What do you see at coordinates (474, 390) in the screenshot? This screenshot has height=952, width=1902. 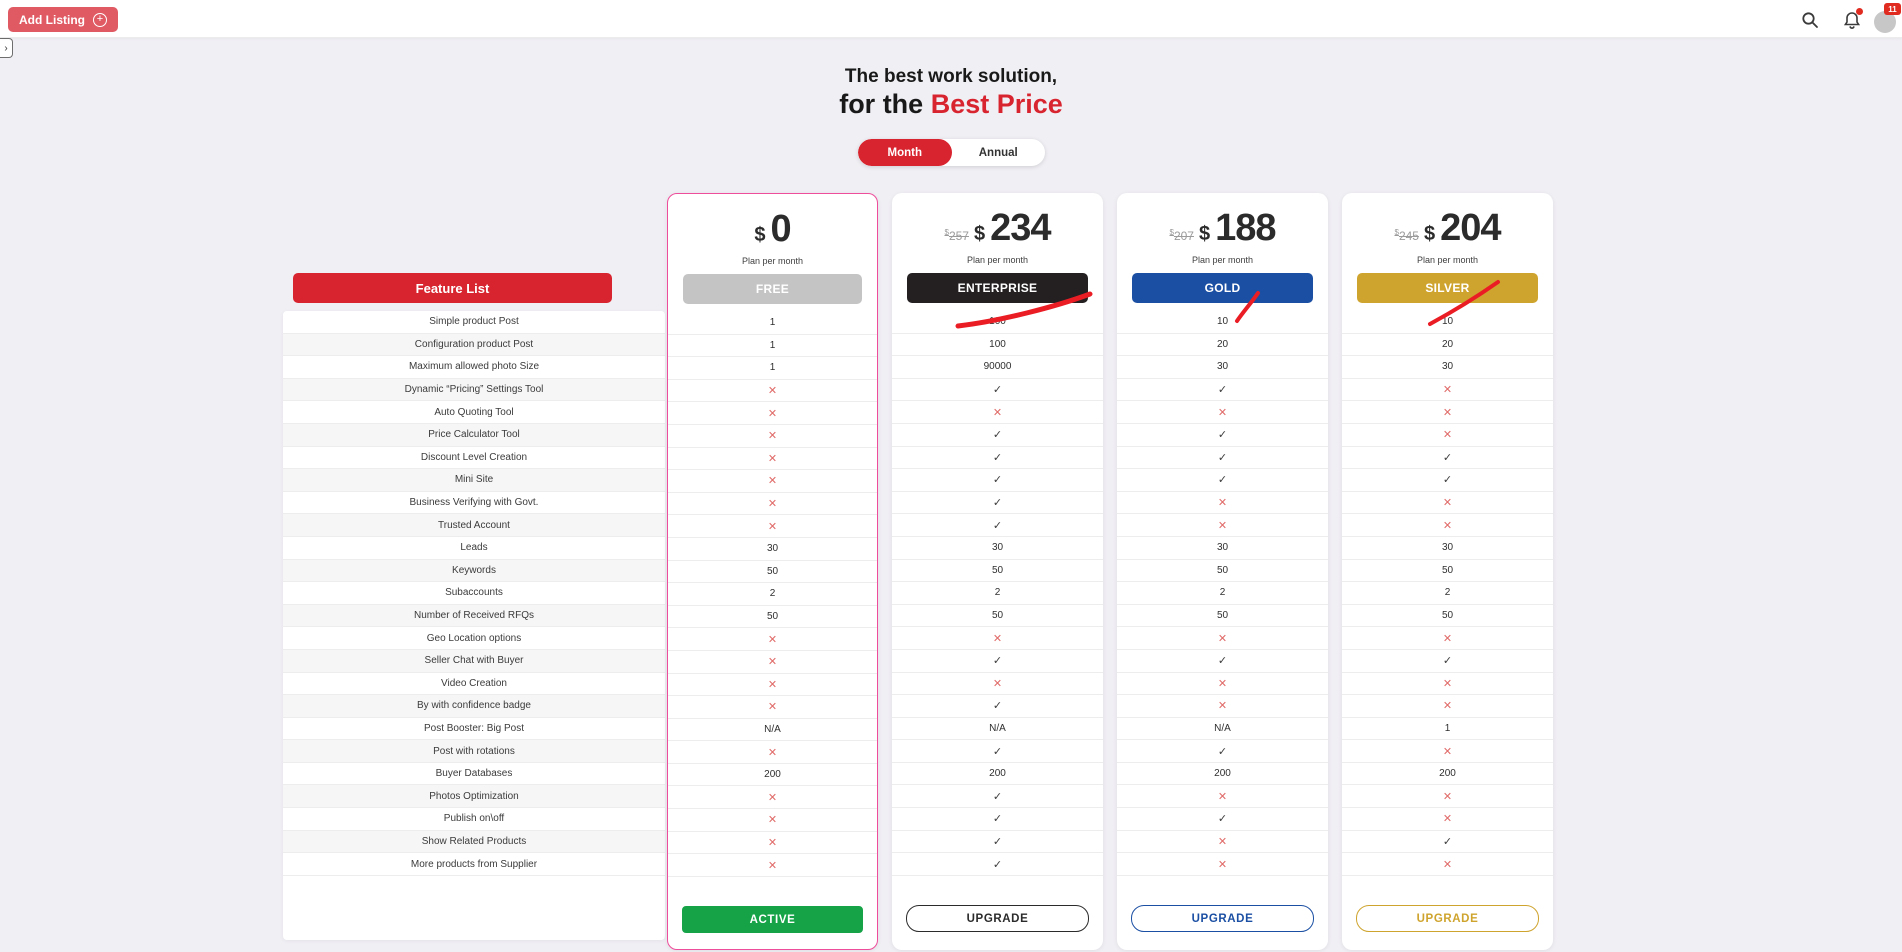 I see `feature-row: Dynamic “Pricing” Settings Tool` at bounding box center [474, 390].